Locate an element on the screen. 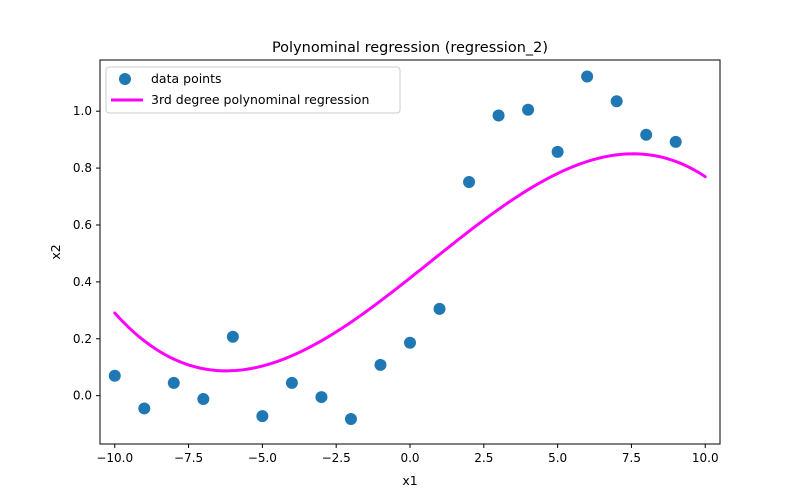 The image size is (800, 500). legend-scatter-marker is located at coordinates (125, 79).